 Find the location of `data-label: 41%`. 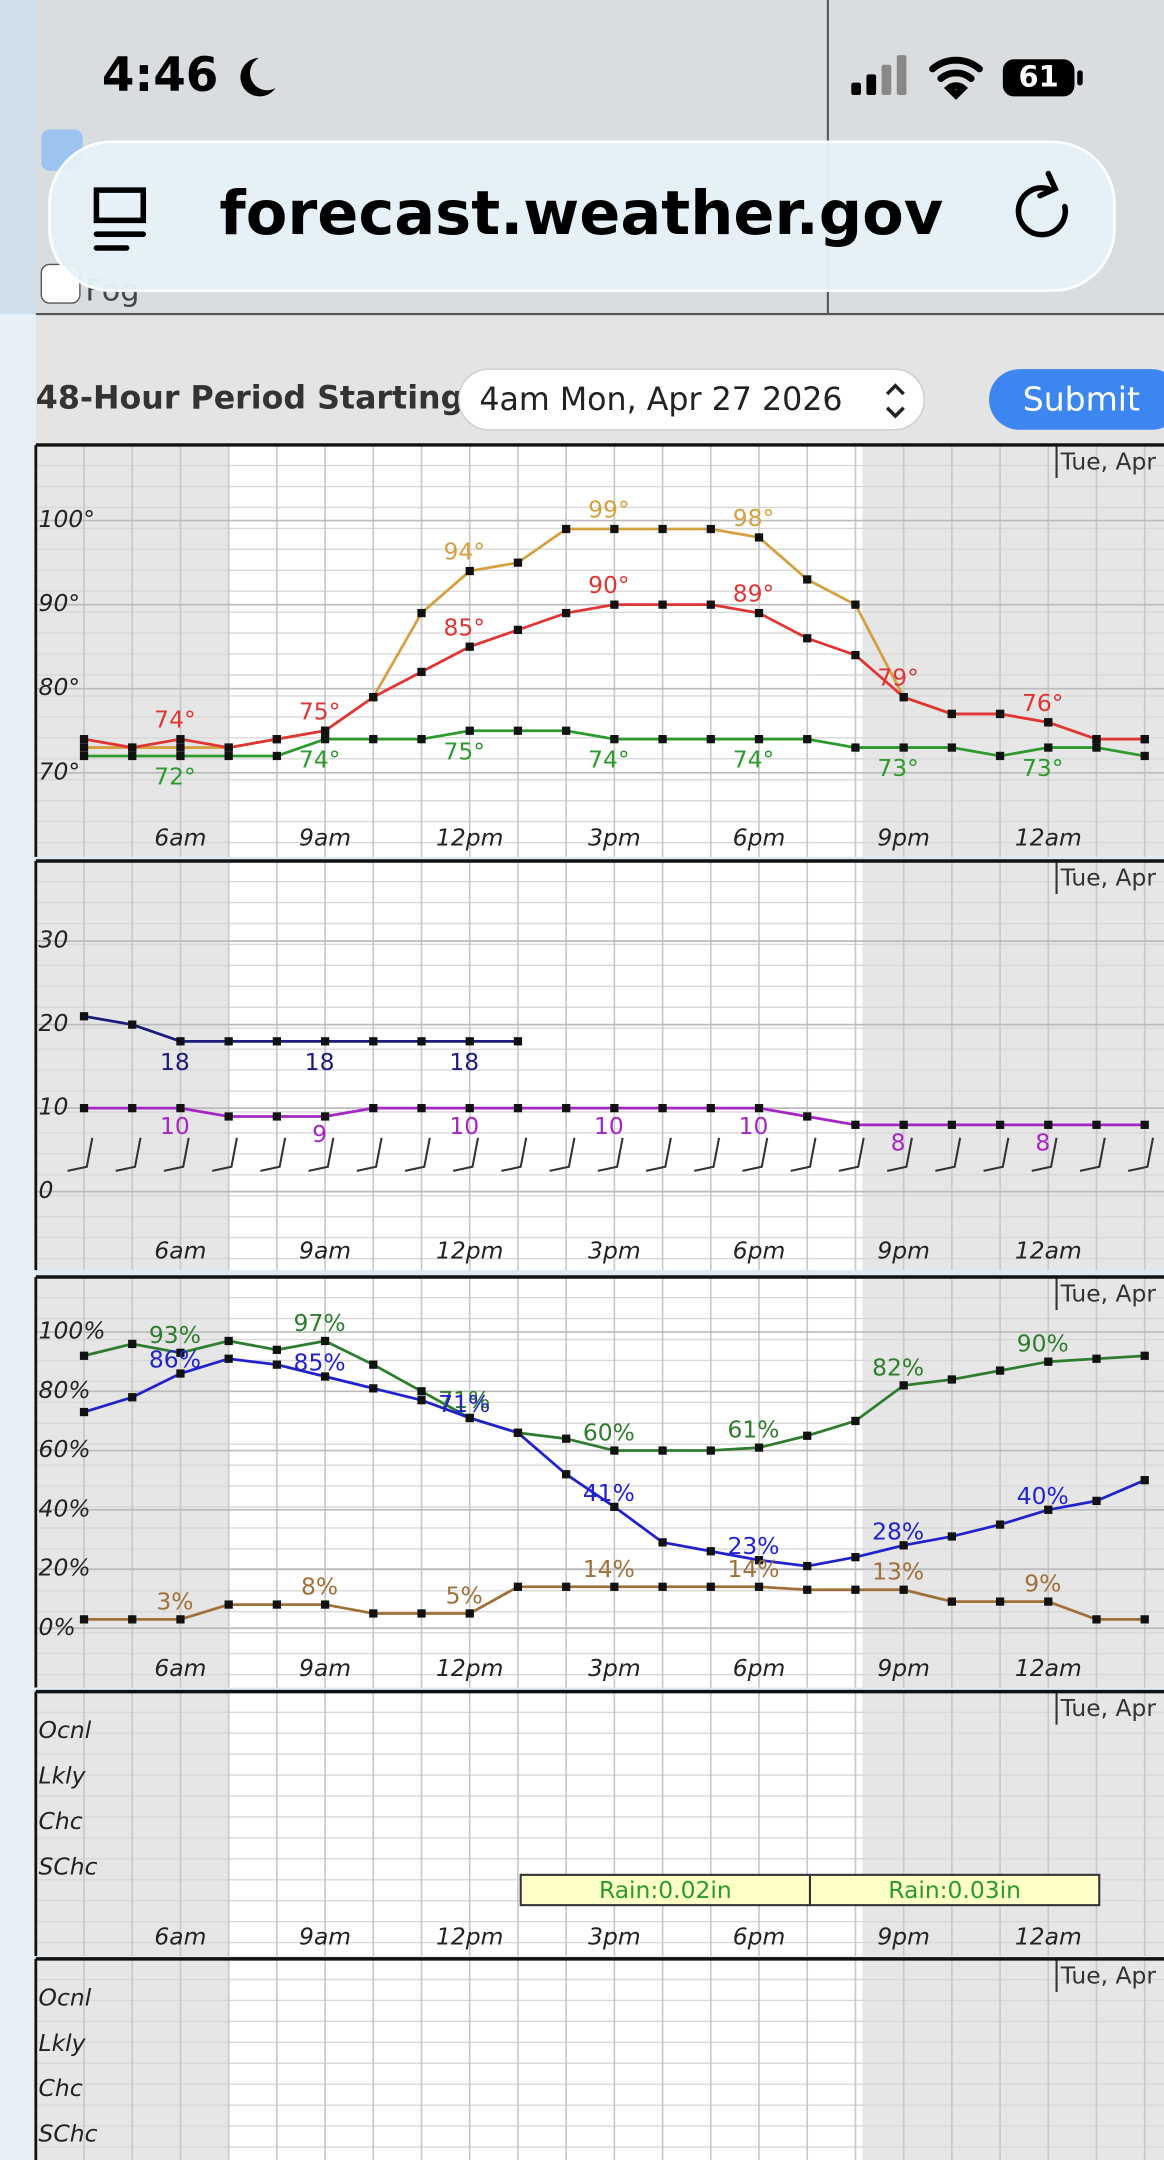

data-label: 41% is located at coordinates (609, 1493).